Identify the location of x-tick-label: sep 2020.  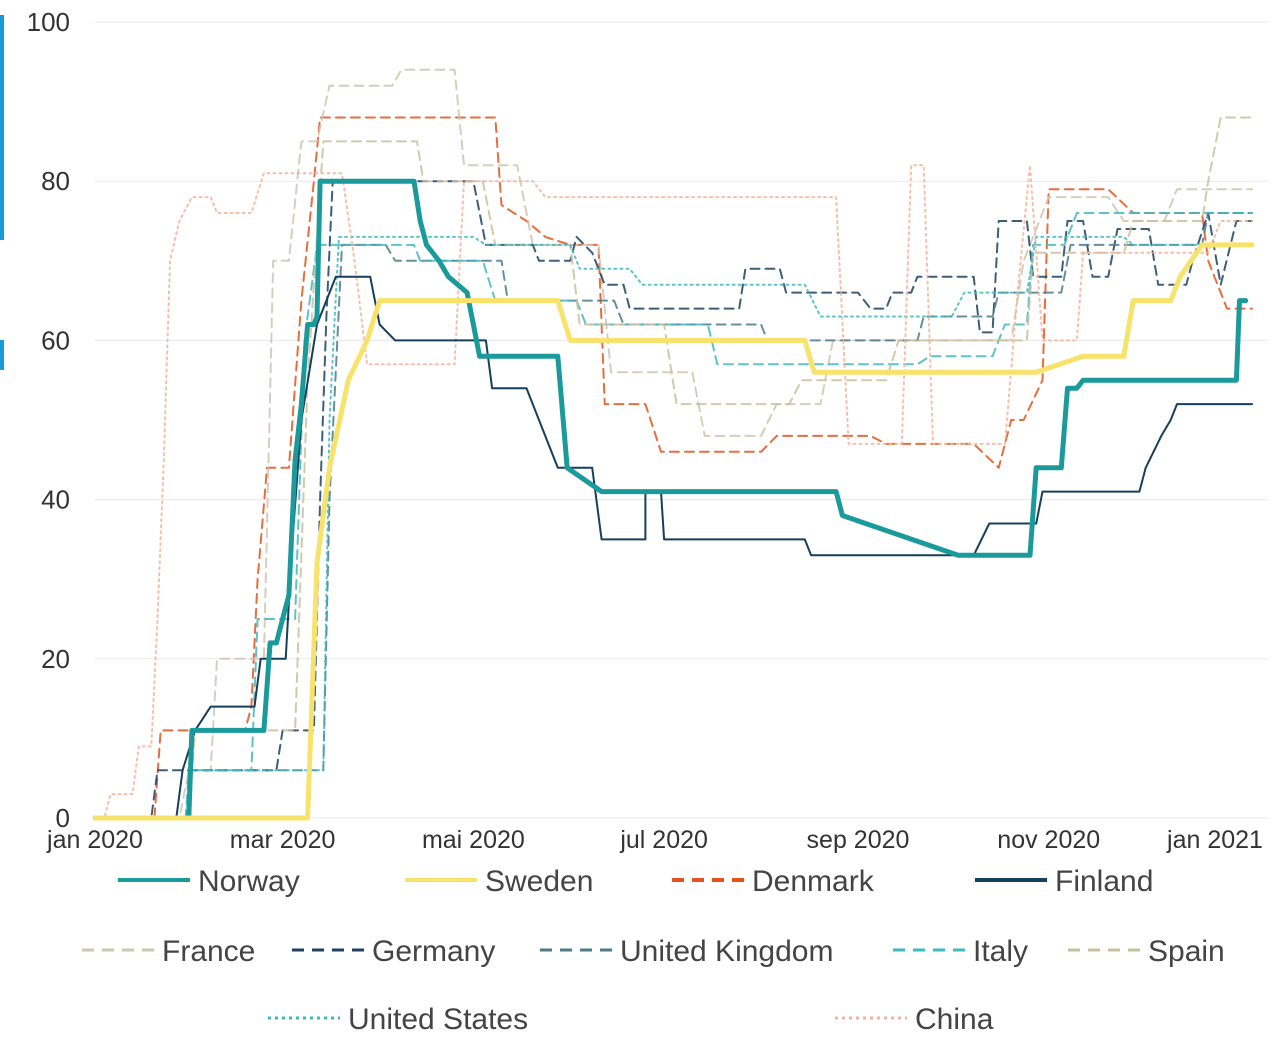
(858, 840).